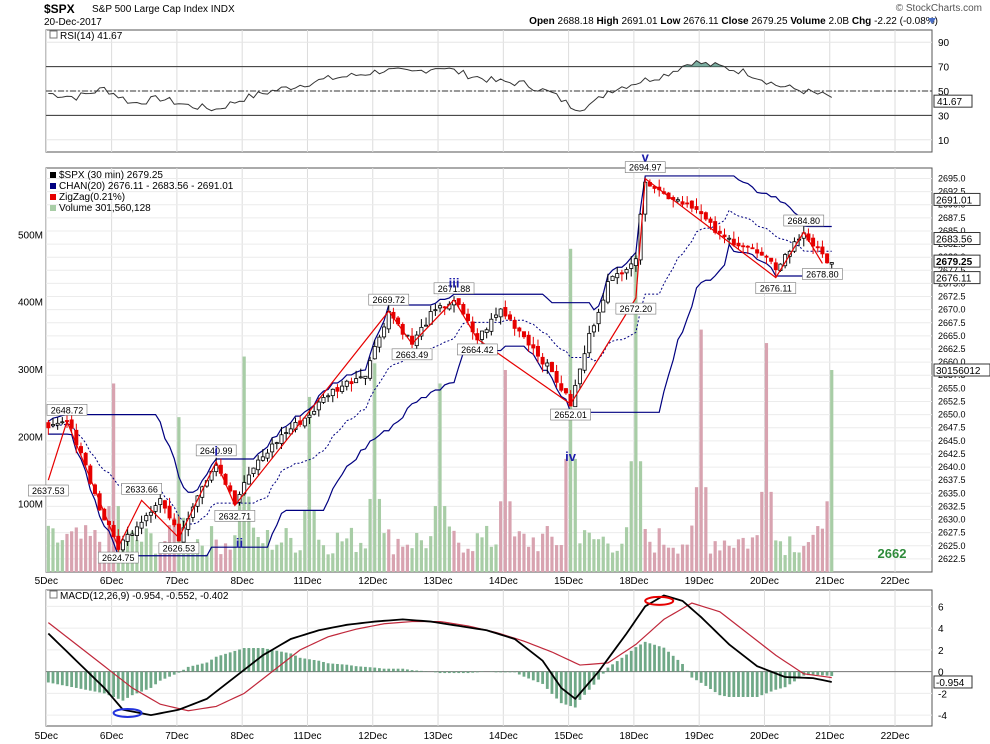  What do you see at coordinates (952, 362) in the screenshot?
I see `price-y-tick-label: 2660.0` at bounding box center [952, 362].